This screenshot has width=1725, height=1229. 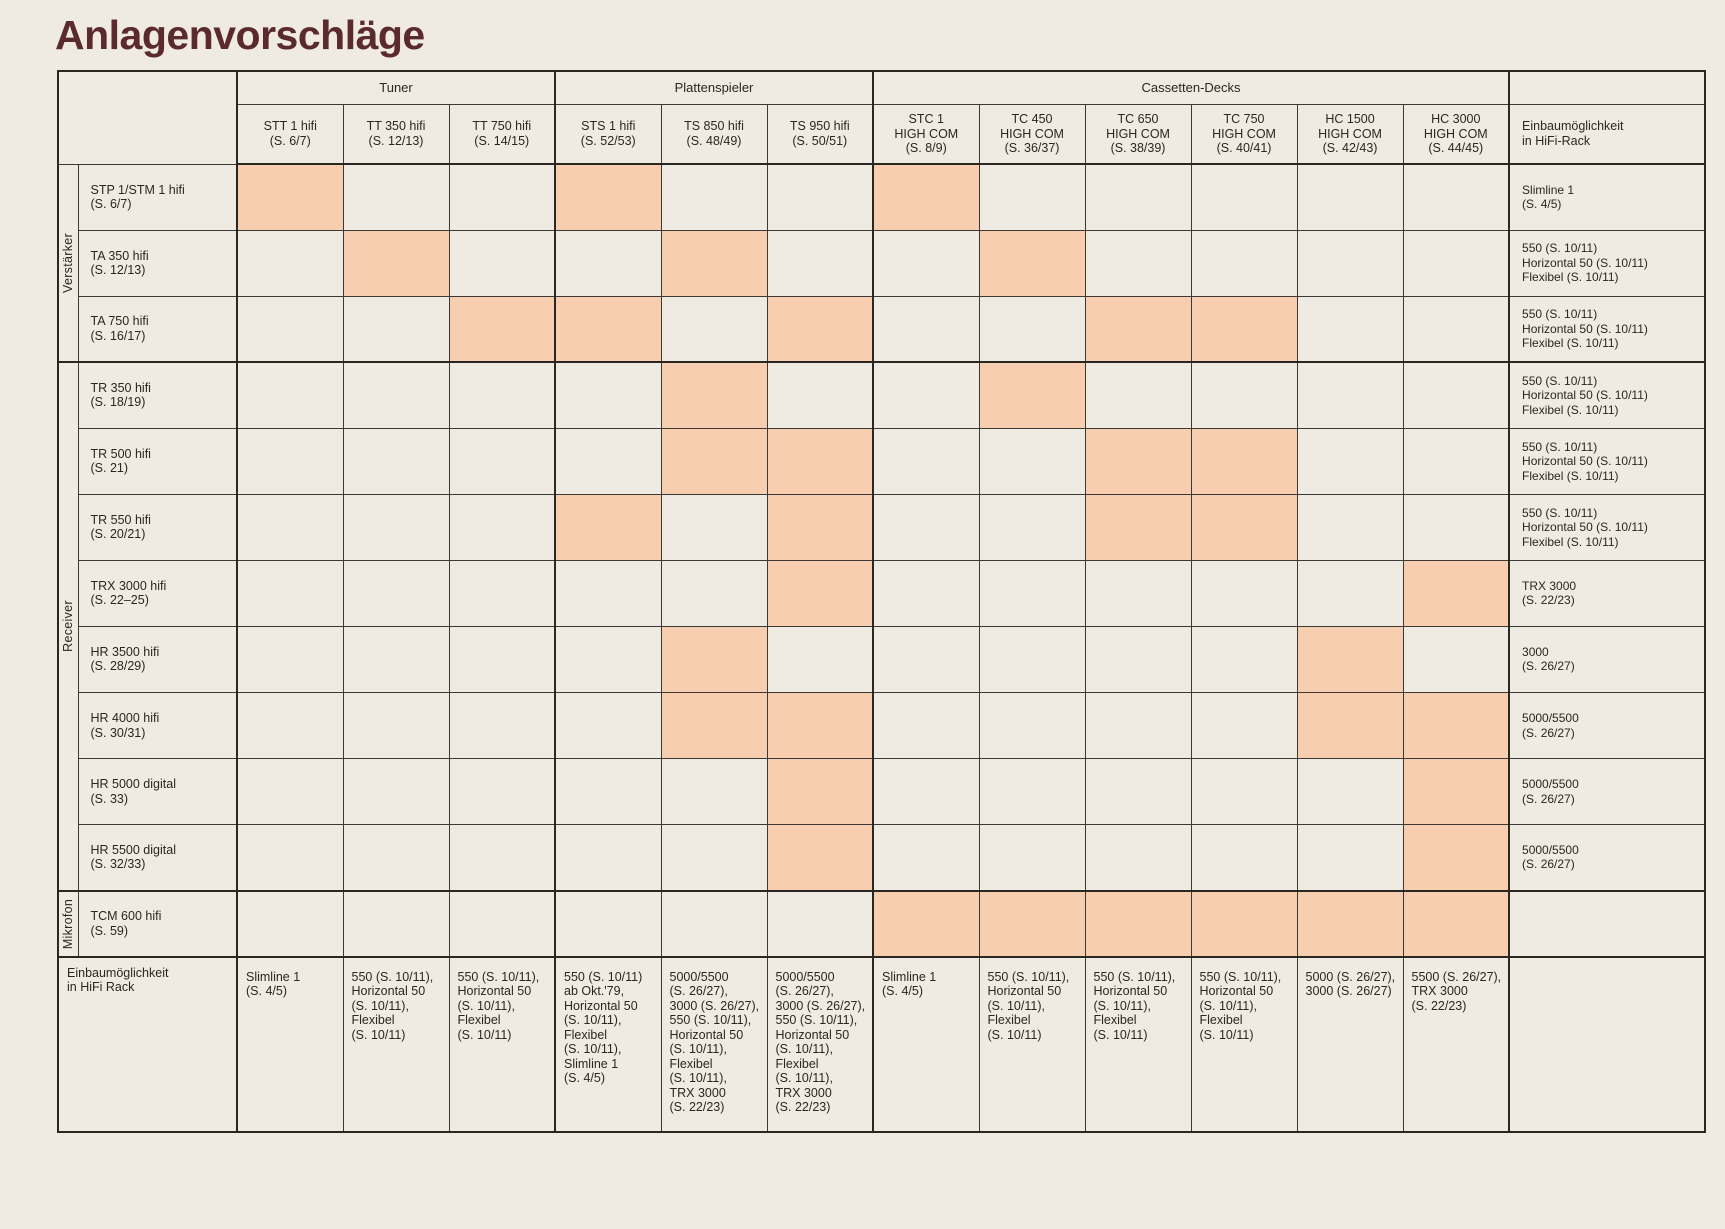 I want to click on column-header: TS 950 hifi (S. 50/51), so click(x=820, y=134).